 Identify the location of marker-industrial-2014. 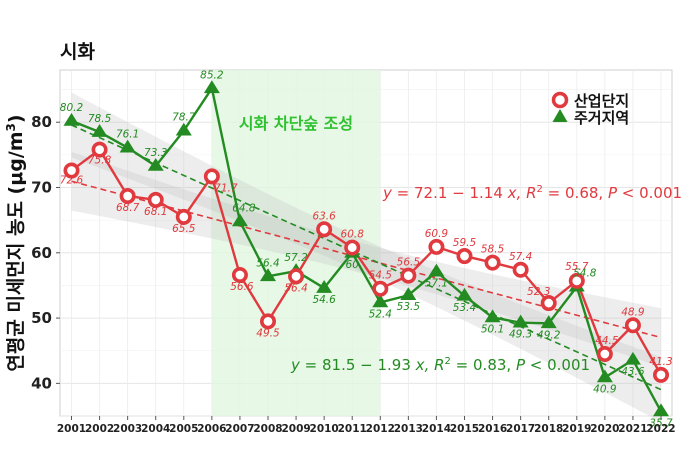
(436, 246).